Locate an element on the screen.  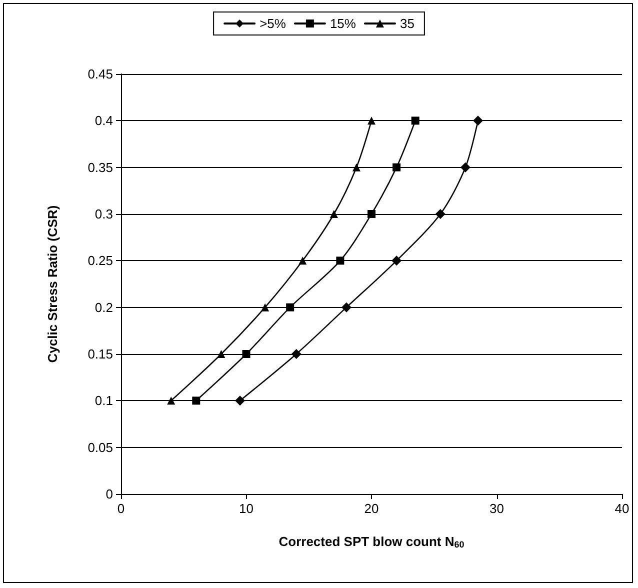
y-tick-label: 0.15 is located at coordinates (100, 354).